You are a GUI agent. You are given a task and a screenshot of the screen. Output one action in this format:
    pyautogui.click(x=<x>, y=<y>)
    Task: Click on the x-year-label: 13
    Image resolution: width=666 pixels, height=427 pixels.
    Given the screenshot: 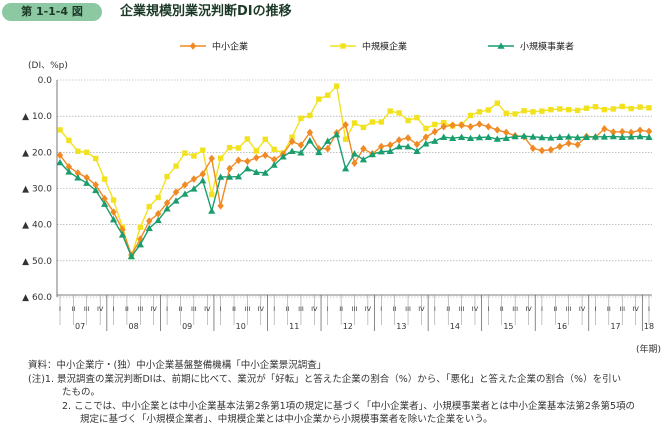 What is the action you would take?
    pyautogui.click(x=401, y=326)
    